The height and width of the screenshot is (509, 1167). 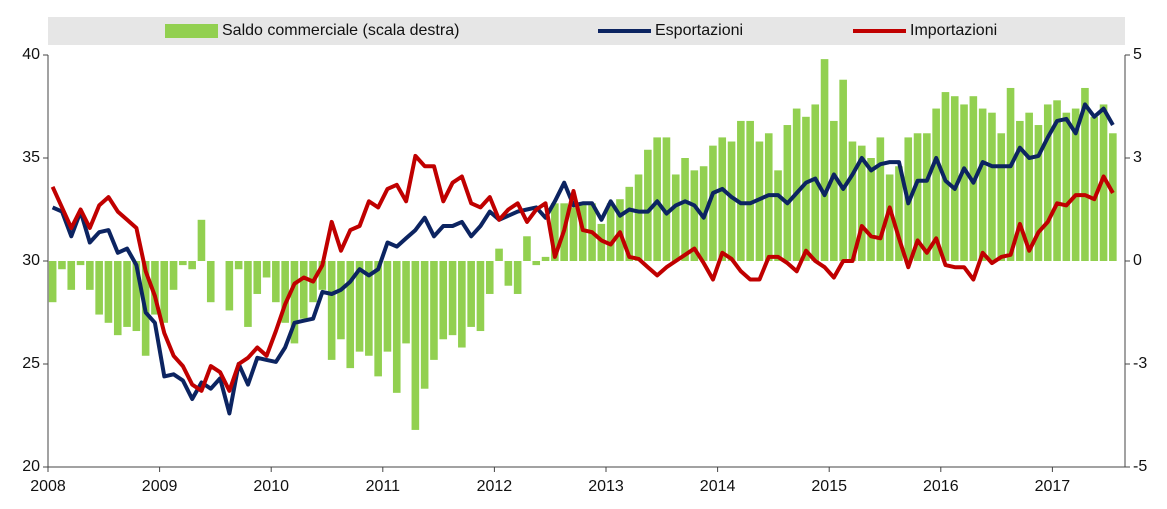 I want to click on y2-tick-label: -3, so click(x=1140, y=363).